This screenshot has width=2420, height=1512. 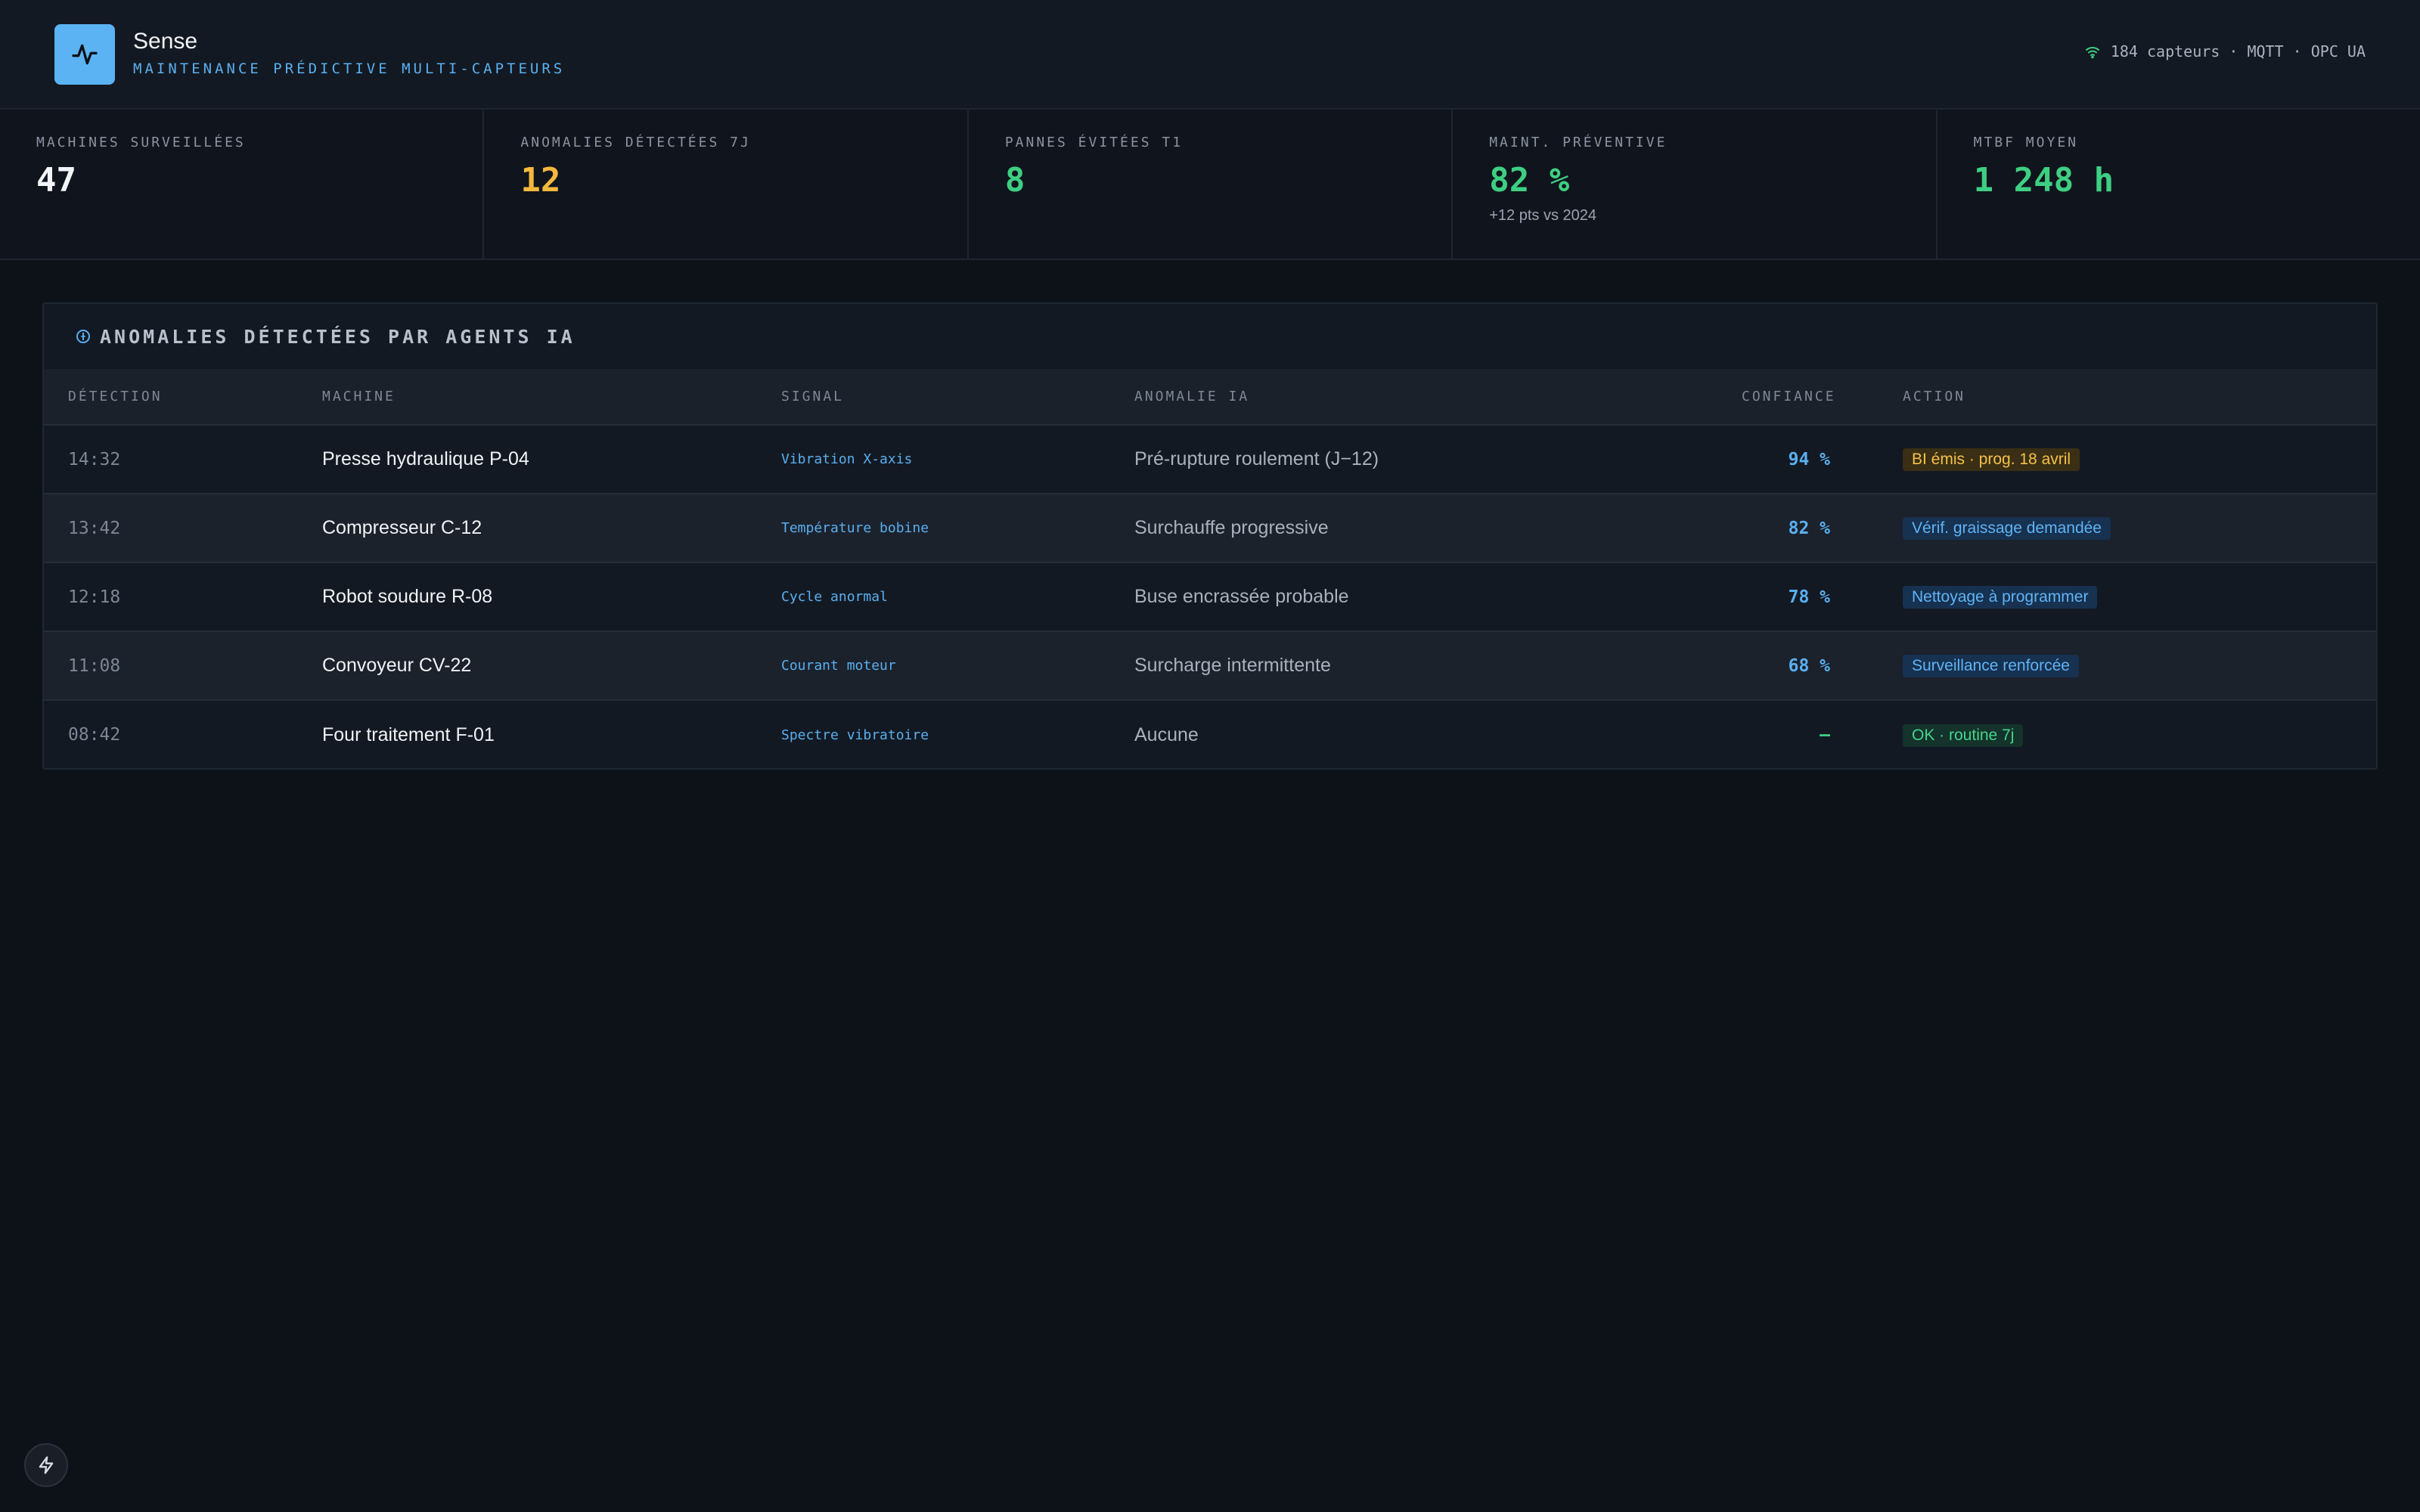 I want to click on row-machine: Four traitement F-01, so click(x=408, y=734).